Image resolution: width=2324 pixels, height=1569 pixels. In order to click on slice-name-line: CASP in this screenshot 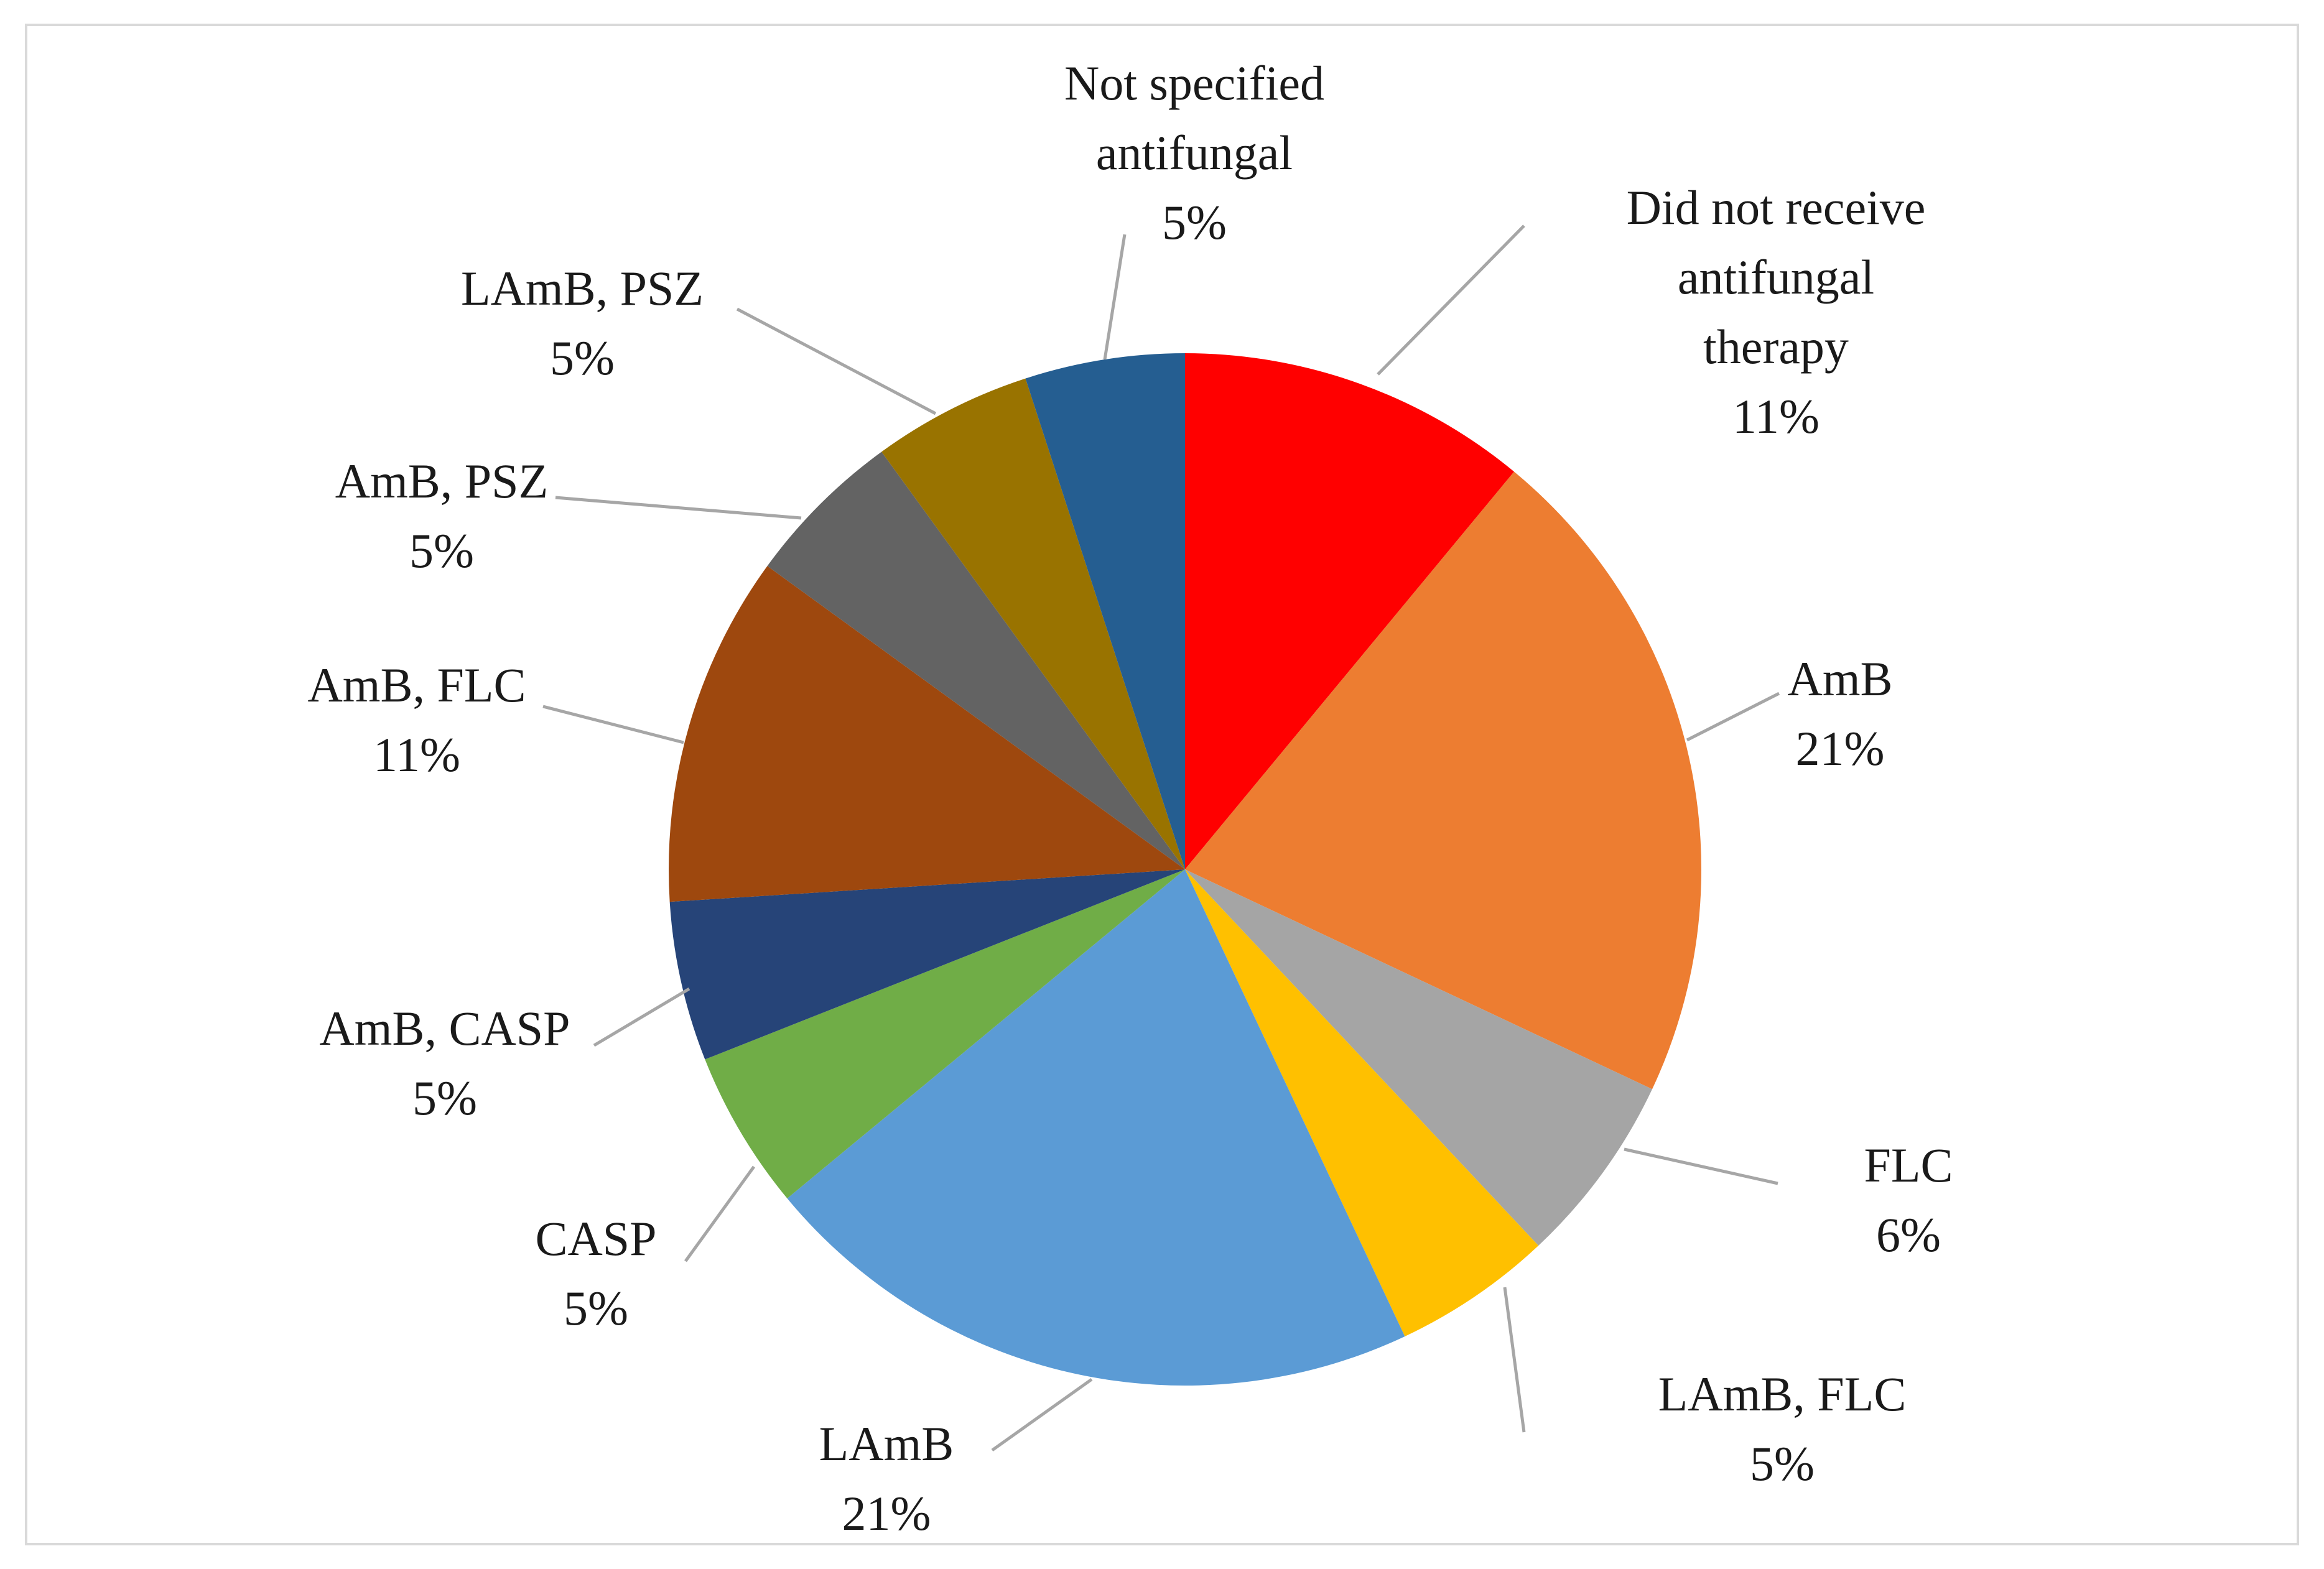, I will do `click(595, 1238)`.